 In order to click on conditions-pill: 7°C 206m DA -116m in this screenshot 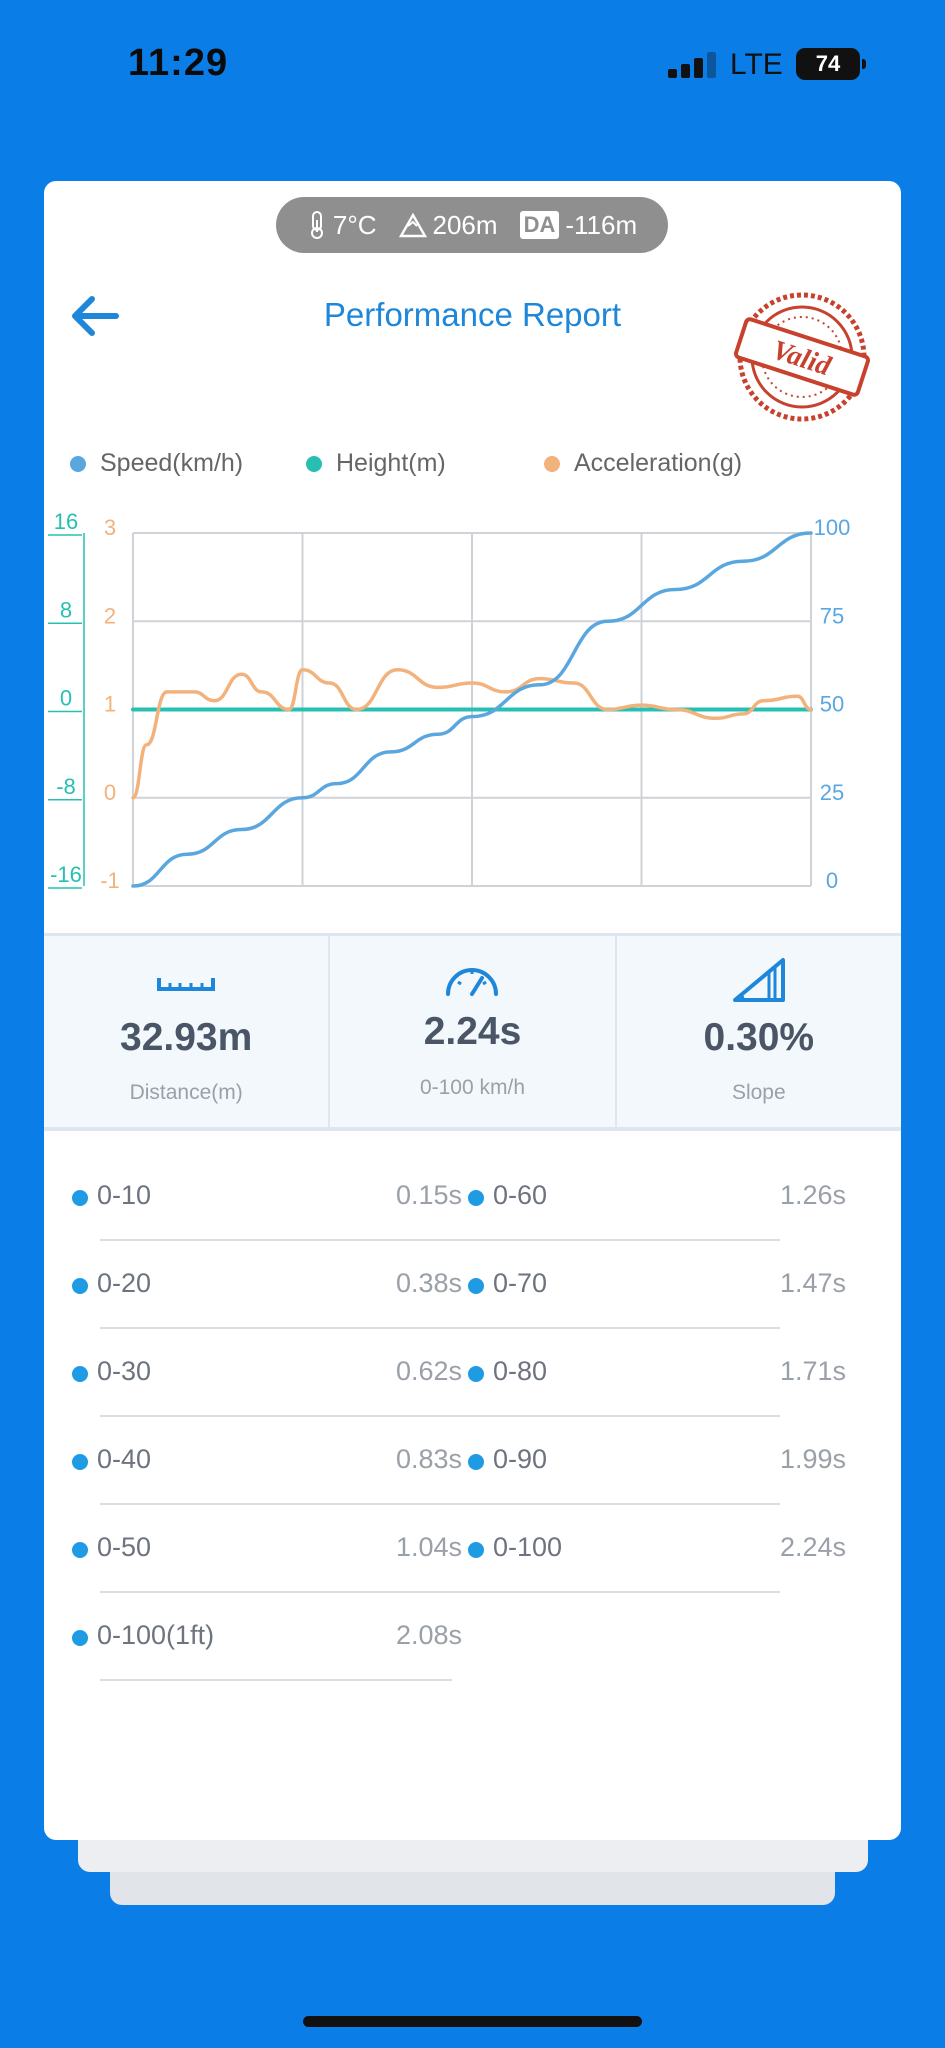, I will do `click(472, 225)`.